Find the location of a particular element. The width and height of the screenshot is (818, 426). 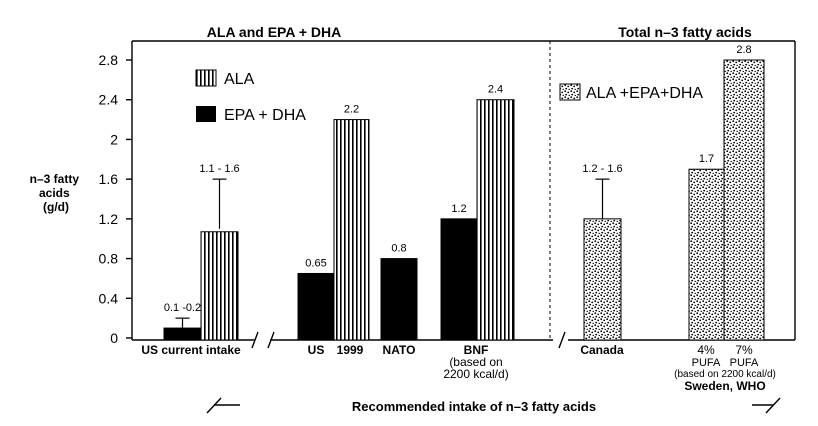

bar-bnf-epa is located at coordinates (459, 279).